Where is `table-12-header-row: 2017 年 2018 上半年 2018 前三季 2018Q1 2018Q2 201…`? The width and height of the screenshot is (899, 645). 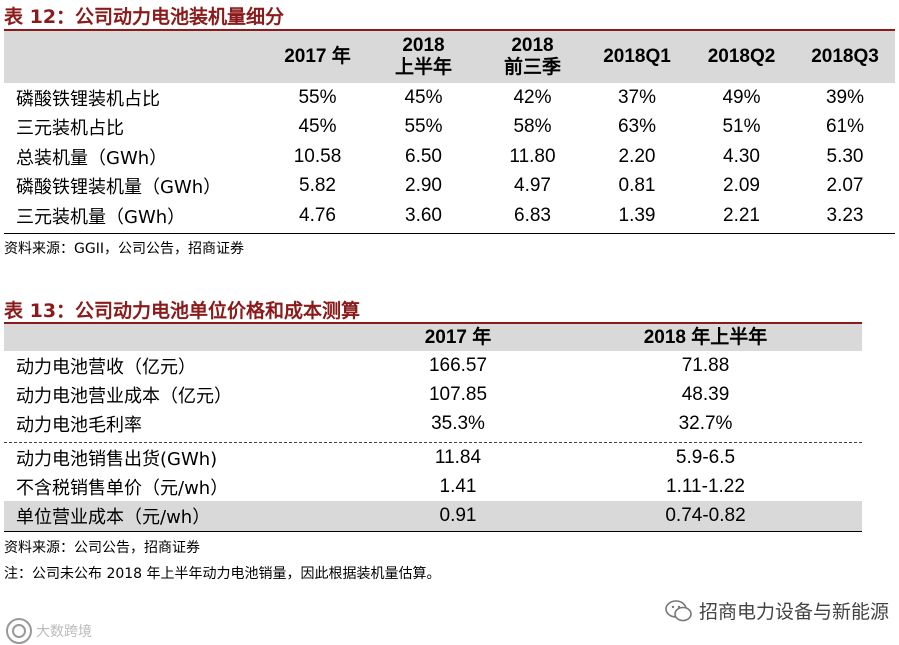
table-12-header-row: 2017 年 2018 上半年 2018 前三季 2018Q1 2018Q2 201… is located at coordinates (449, 57).